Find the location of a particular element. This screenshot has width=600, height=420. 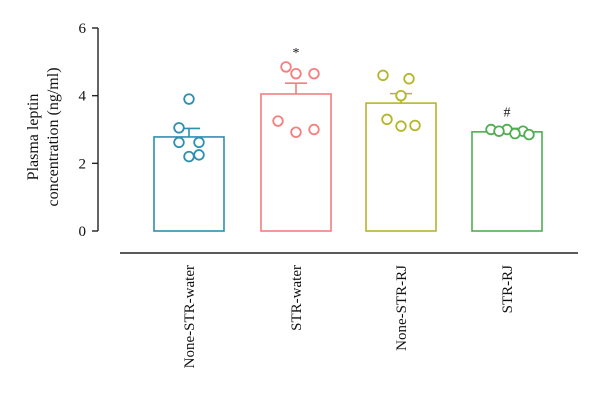

y-axis: 0 2 4 6 is located at coordinates (89, 130).